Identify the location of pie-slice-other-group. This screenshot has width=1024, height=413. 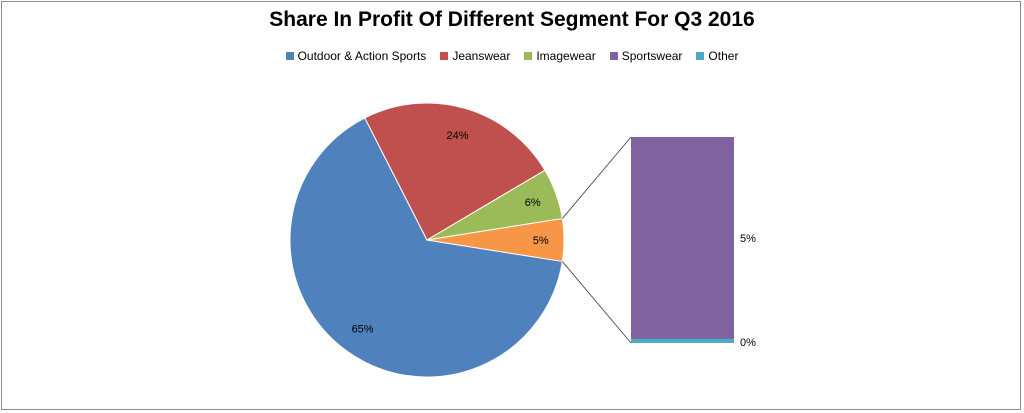
(495, 240).